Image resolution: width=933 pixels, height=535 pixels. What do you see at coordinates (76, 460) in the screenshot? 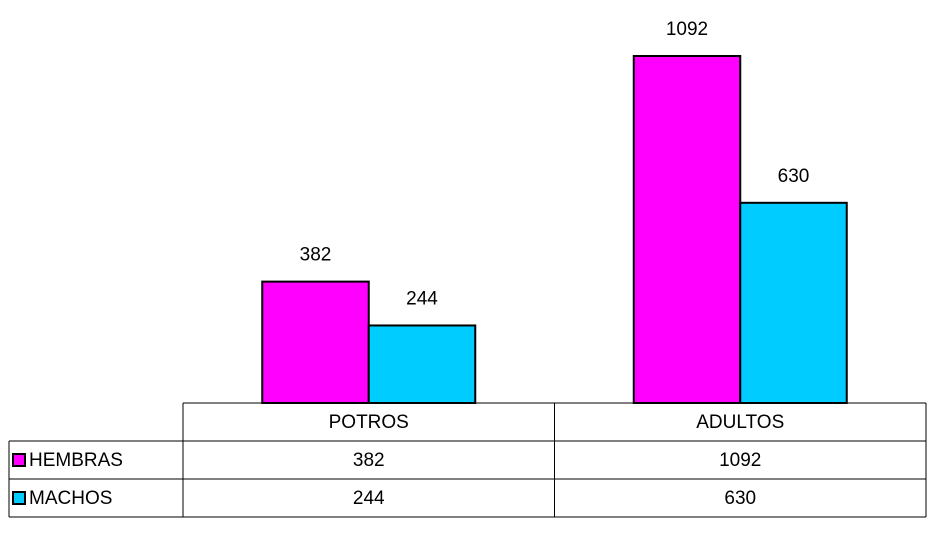
I see `legend-label: HEMBRAS` at bounding box center [76, 460].